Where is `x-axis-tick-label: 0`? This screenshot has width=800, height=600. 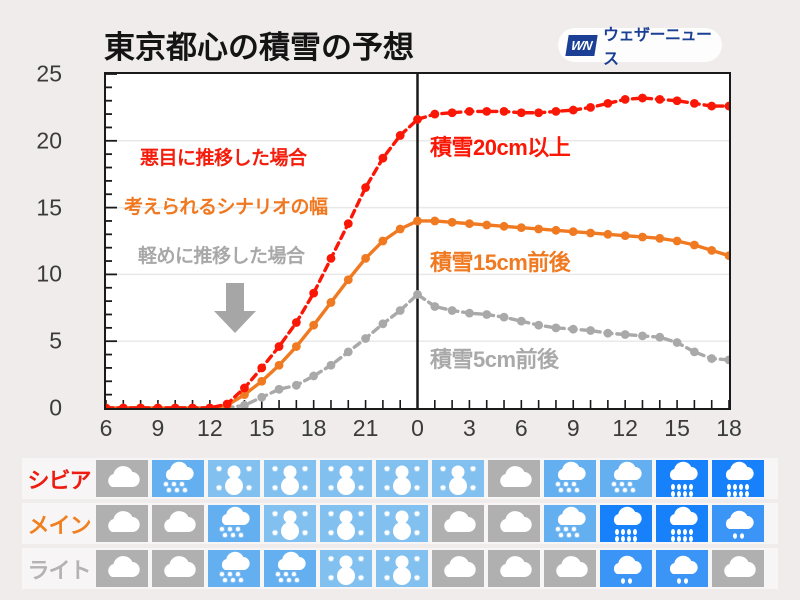 x-axis-tick-label: 0 is located at coordinates (417, 428).